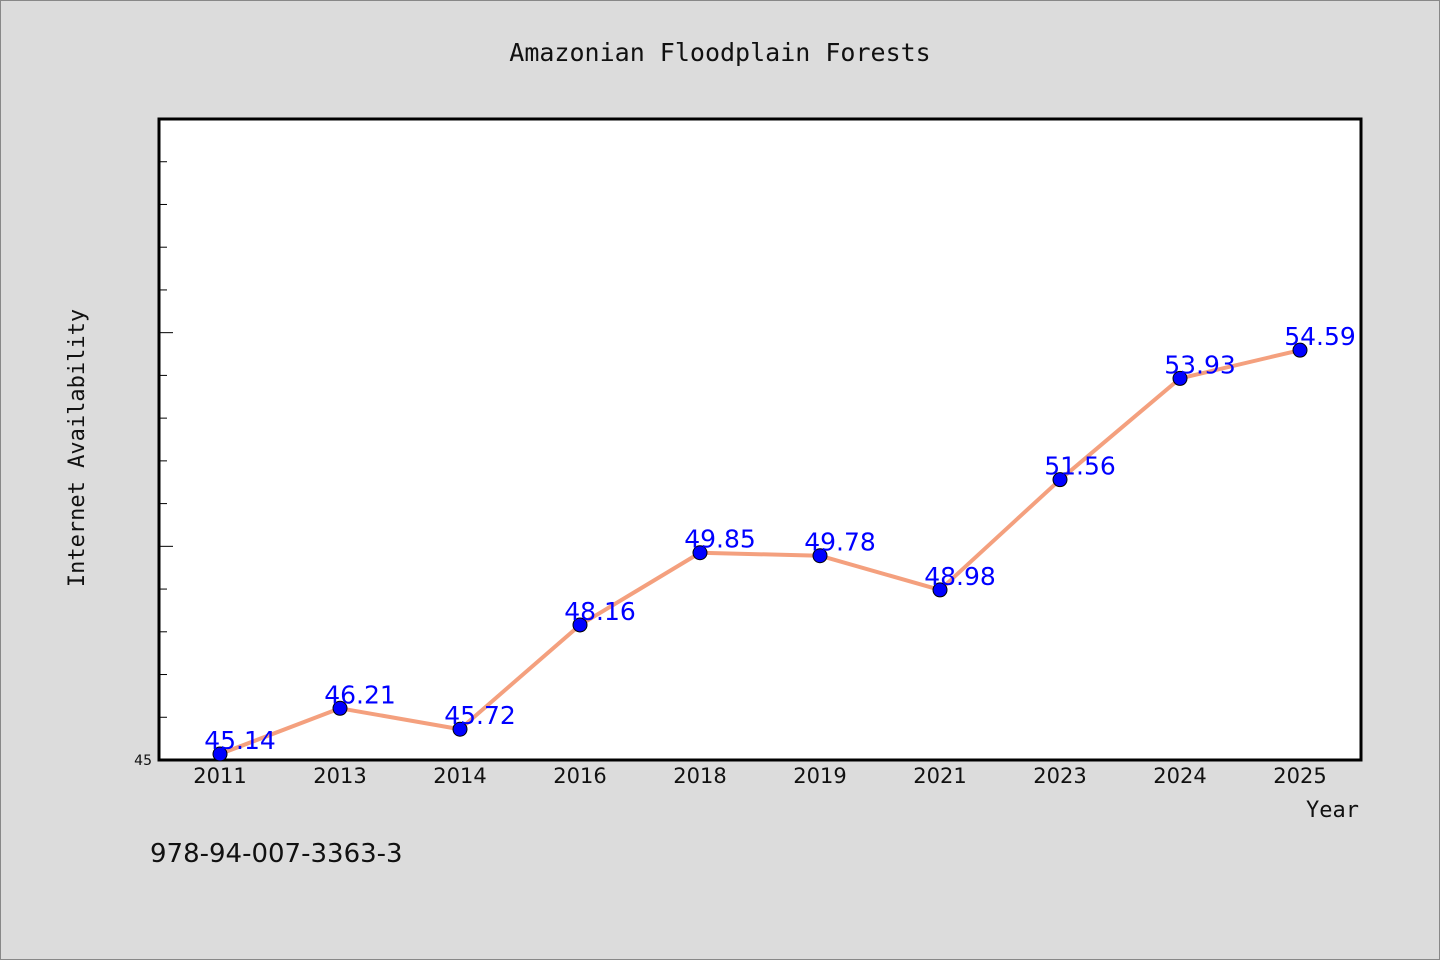 The width and height of the screenshot is (1440, 960). What do you see at coordinates (600, 611) in the screenshot?
I see `data-label: 48.16` at bounding box center [600, 611].